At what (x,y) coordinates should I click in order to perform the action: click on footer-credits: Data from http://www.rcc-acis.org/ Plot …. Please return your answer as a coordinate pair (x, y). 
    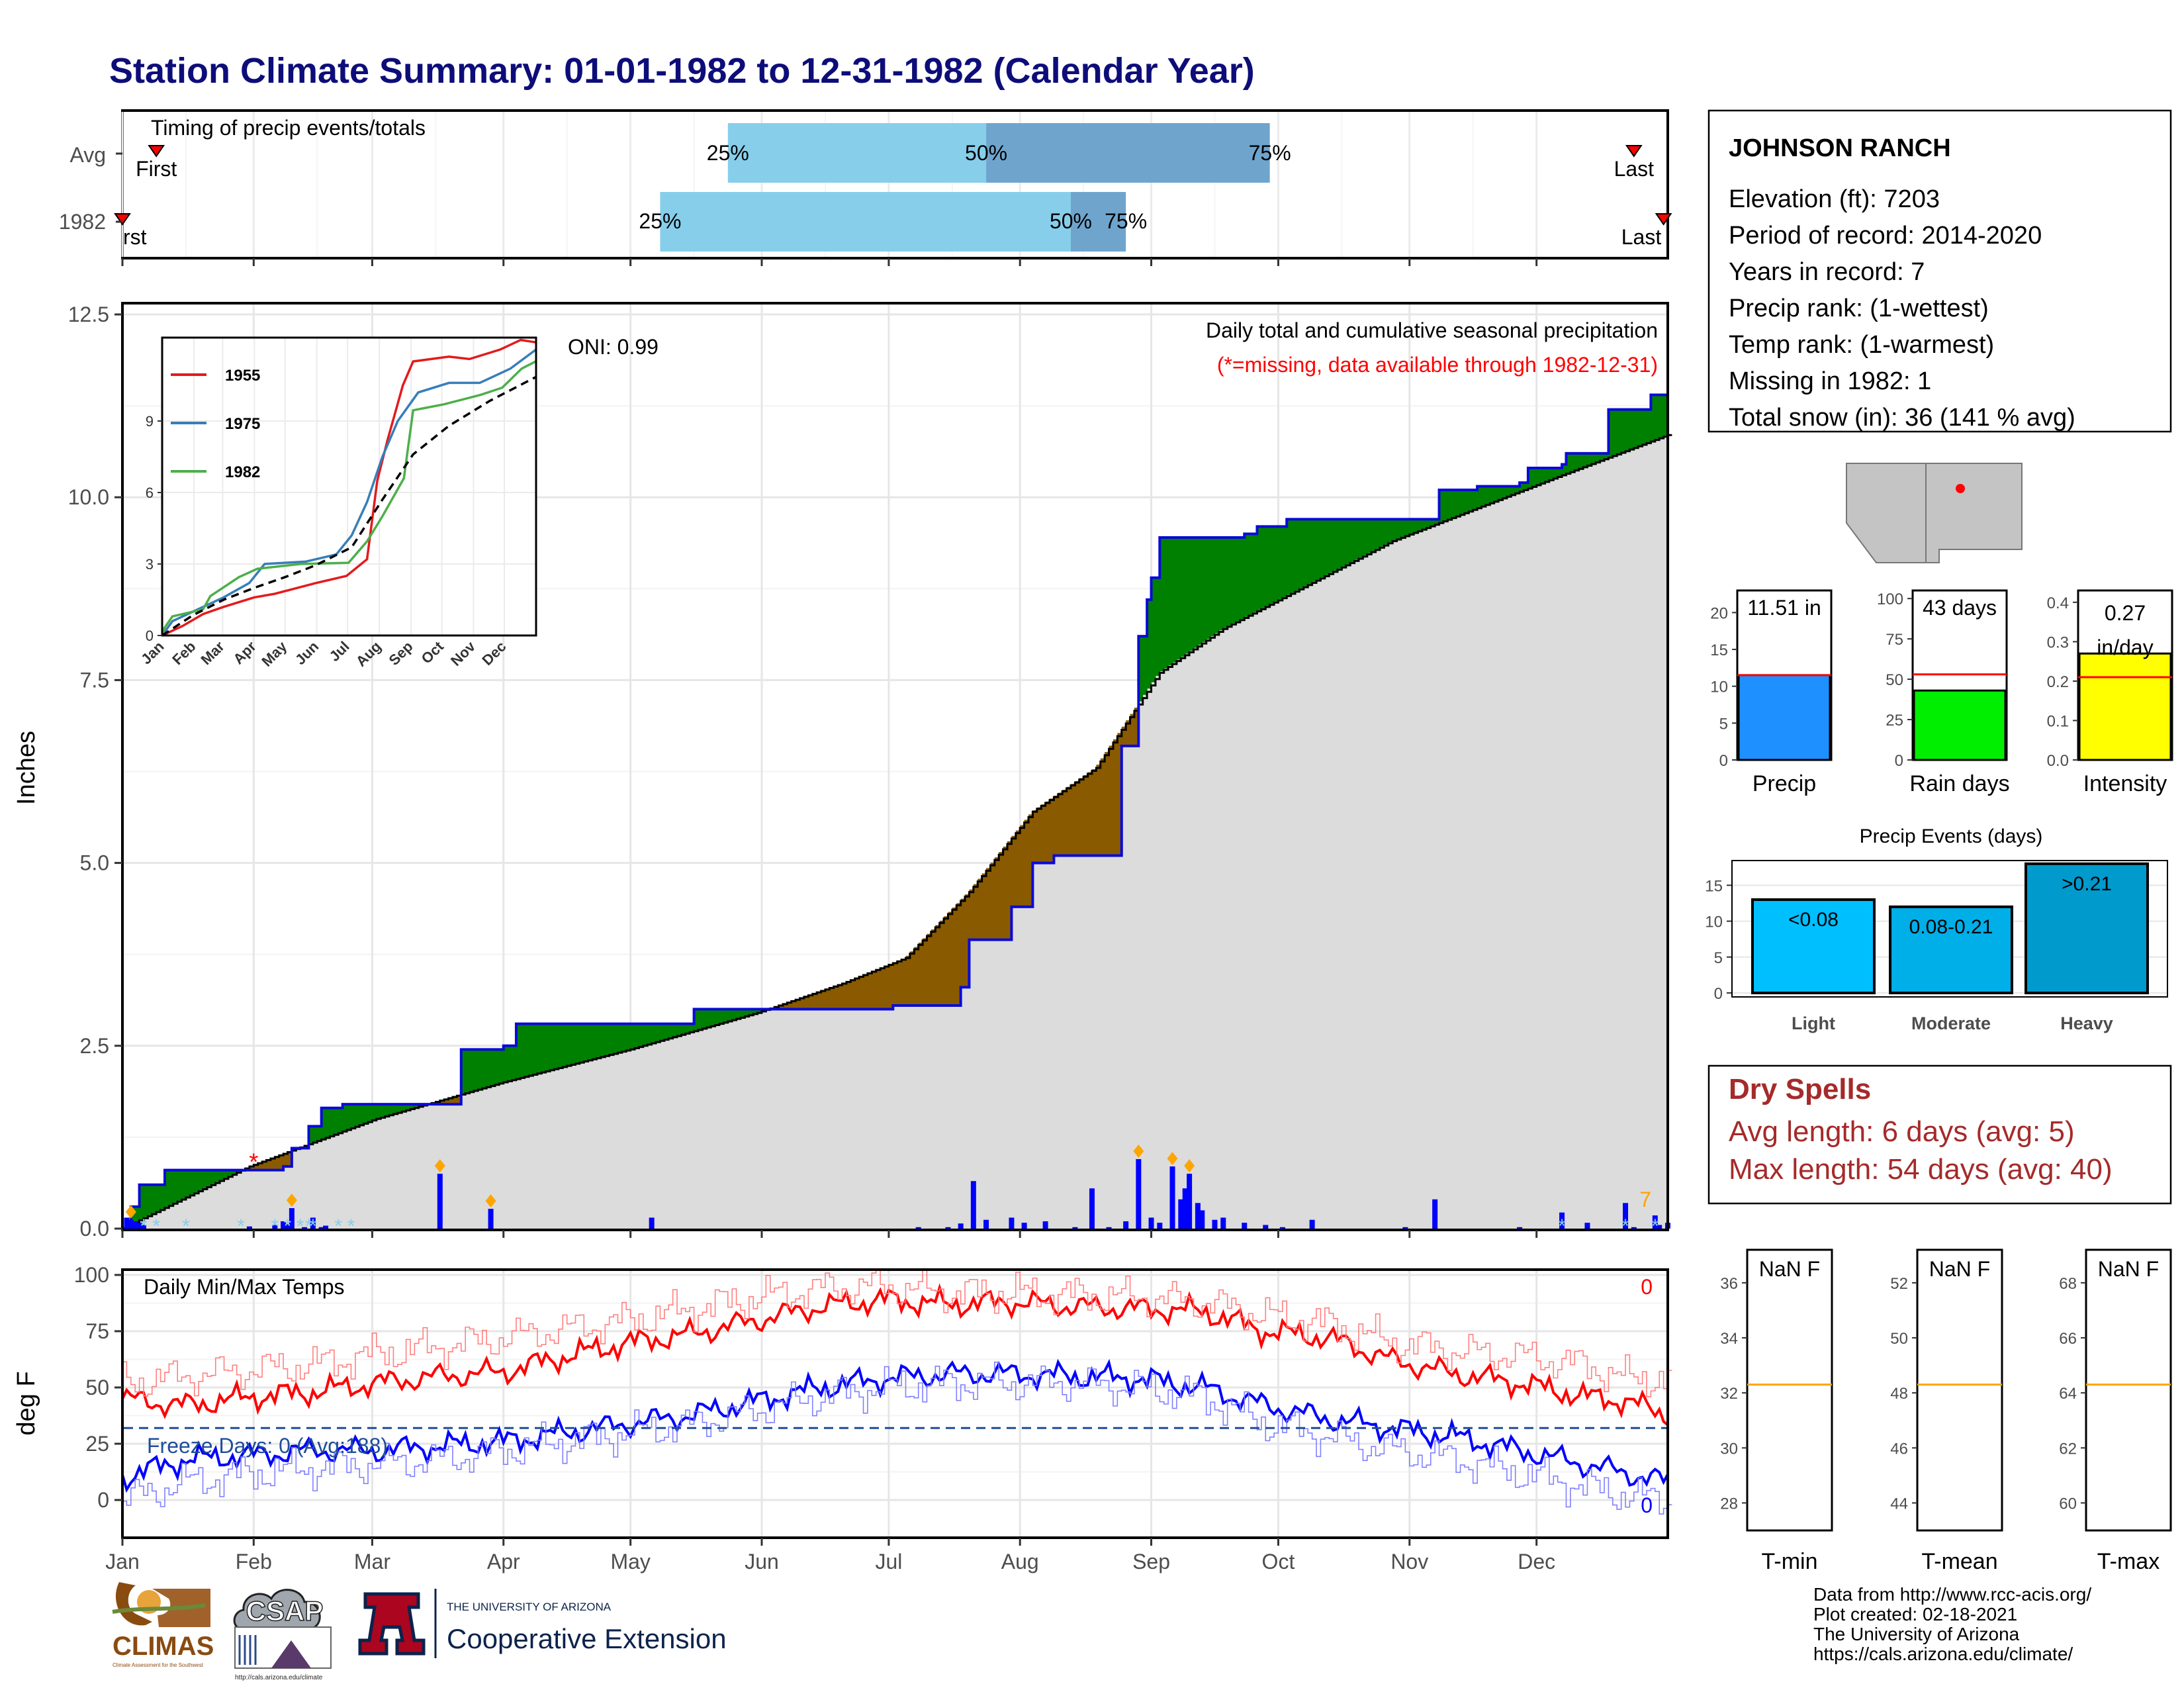
    Looking at the image, I should click on (1952, 1624).